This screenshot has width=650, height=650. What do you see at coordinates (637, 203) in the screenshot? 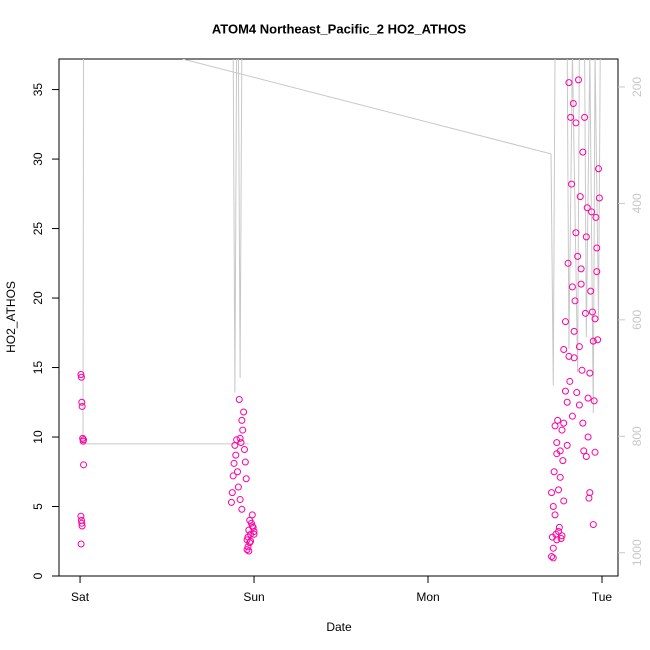
I see `y2-tick-label: 400` at bounding box center [637, 203].